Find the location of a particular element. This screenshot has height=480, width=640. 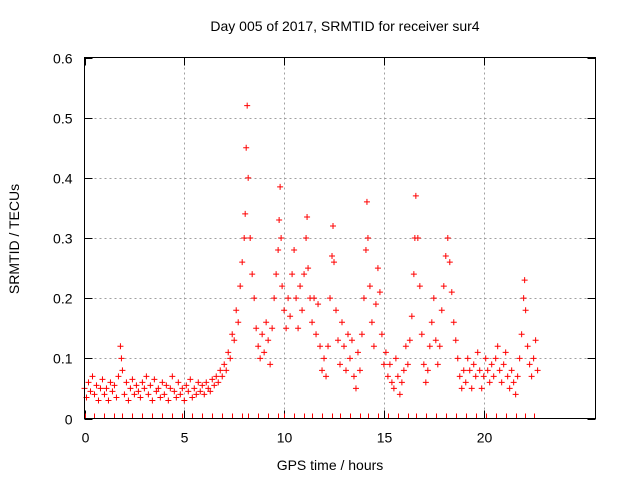

y-tick-label: 0 is located at coordinates (69, 420).